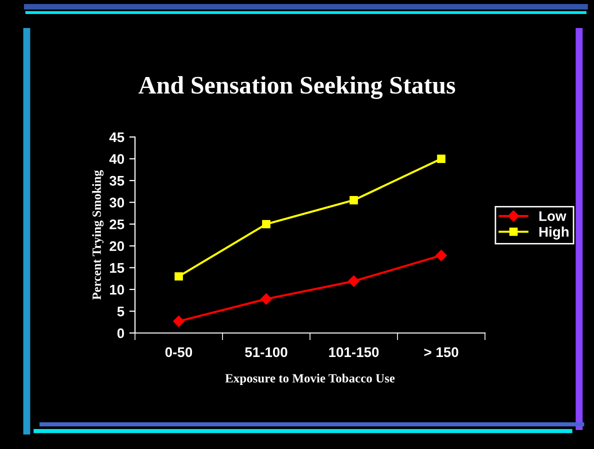 This screenshot has width=594, height=449. I want to click on legend-label: High, so click(553, 233).